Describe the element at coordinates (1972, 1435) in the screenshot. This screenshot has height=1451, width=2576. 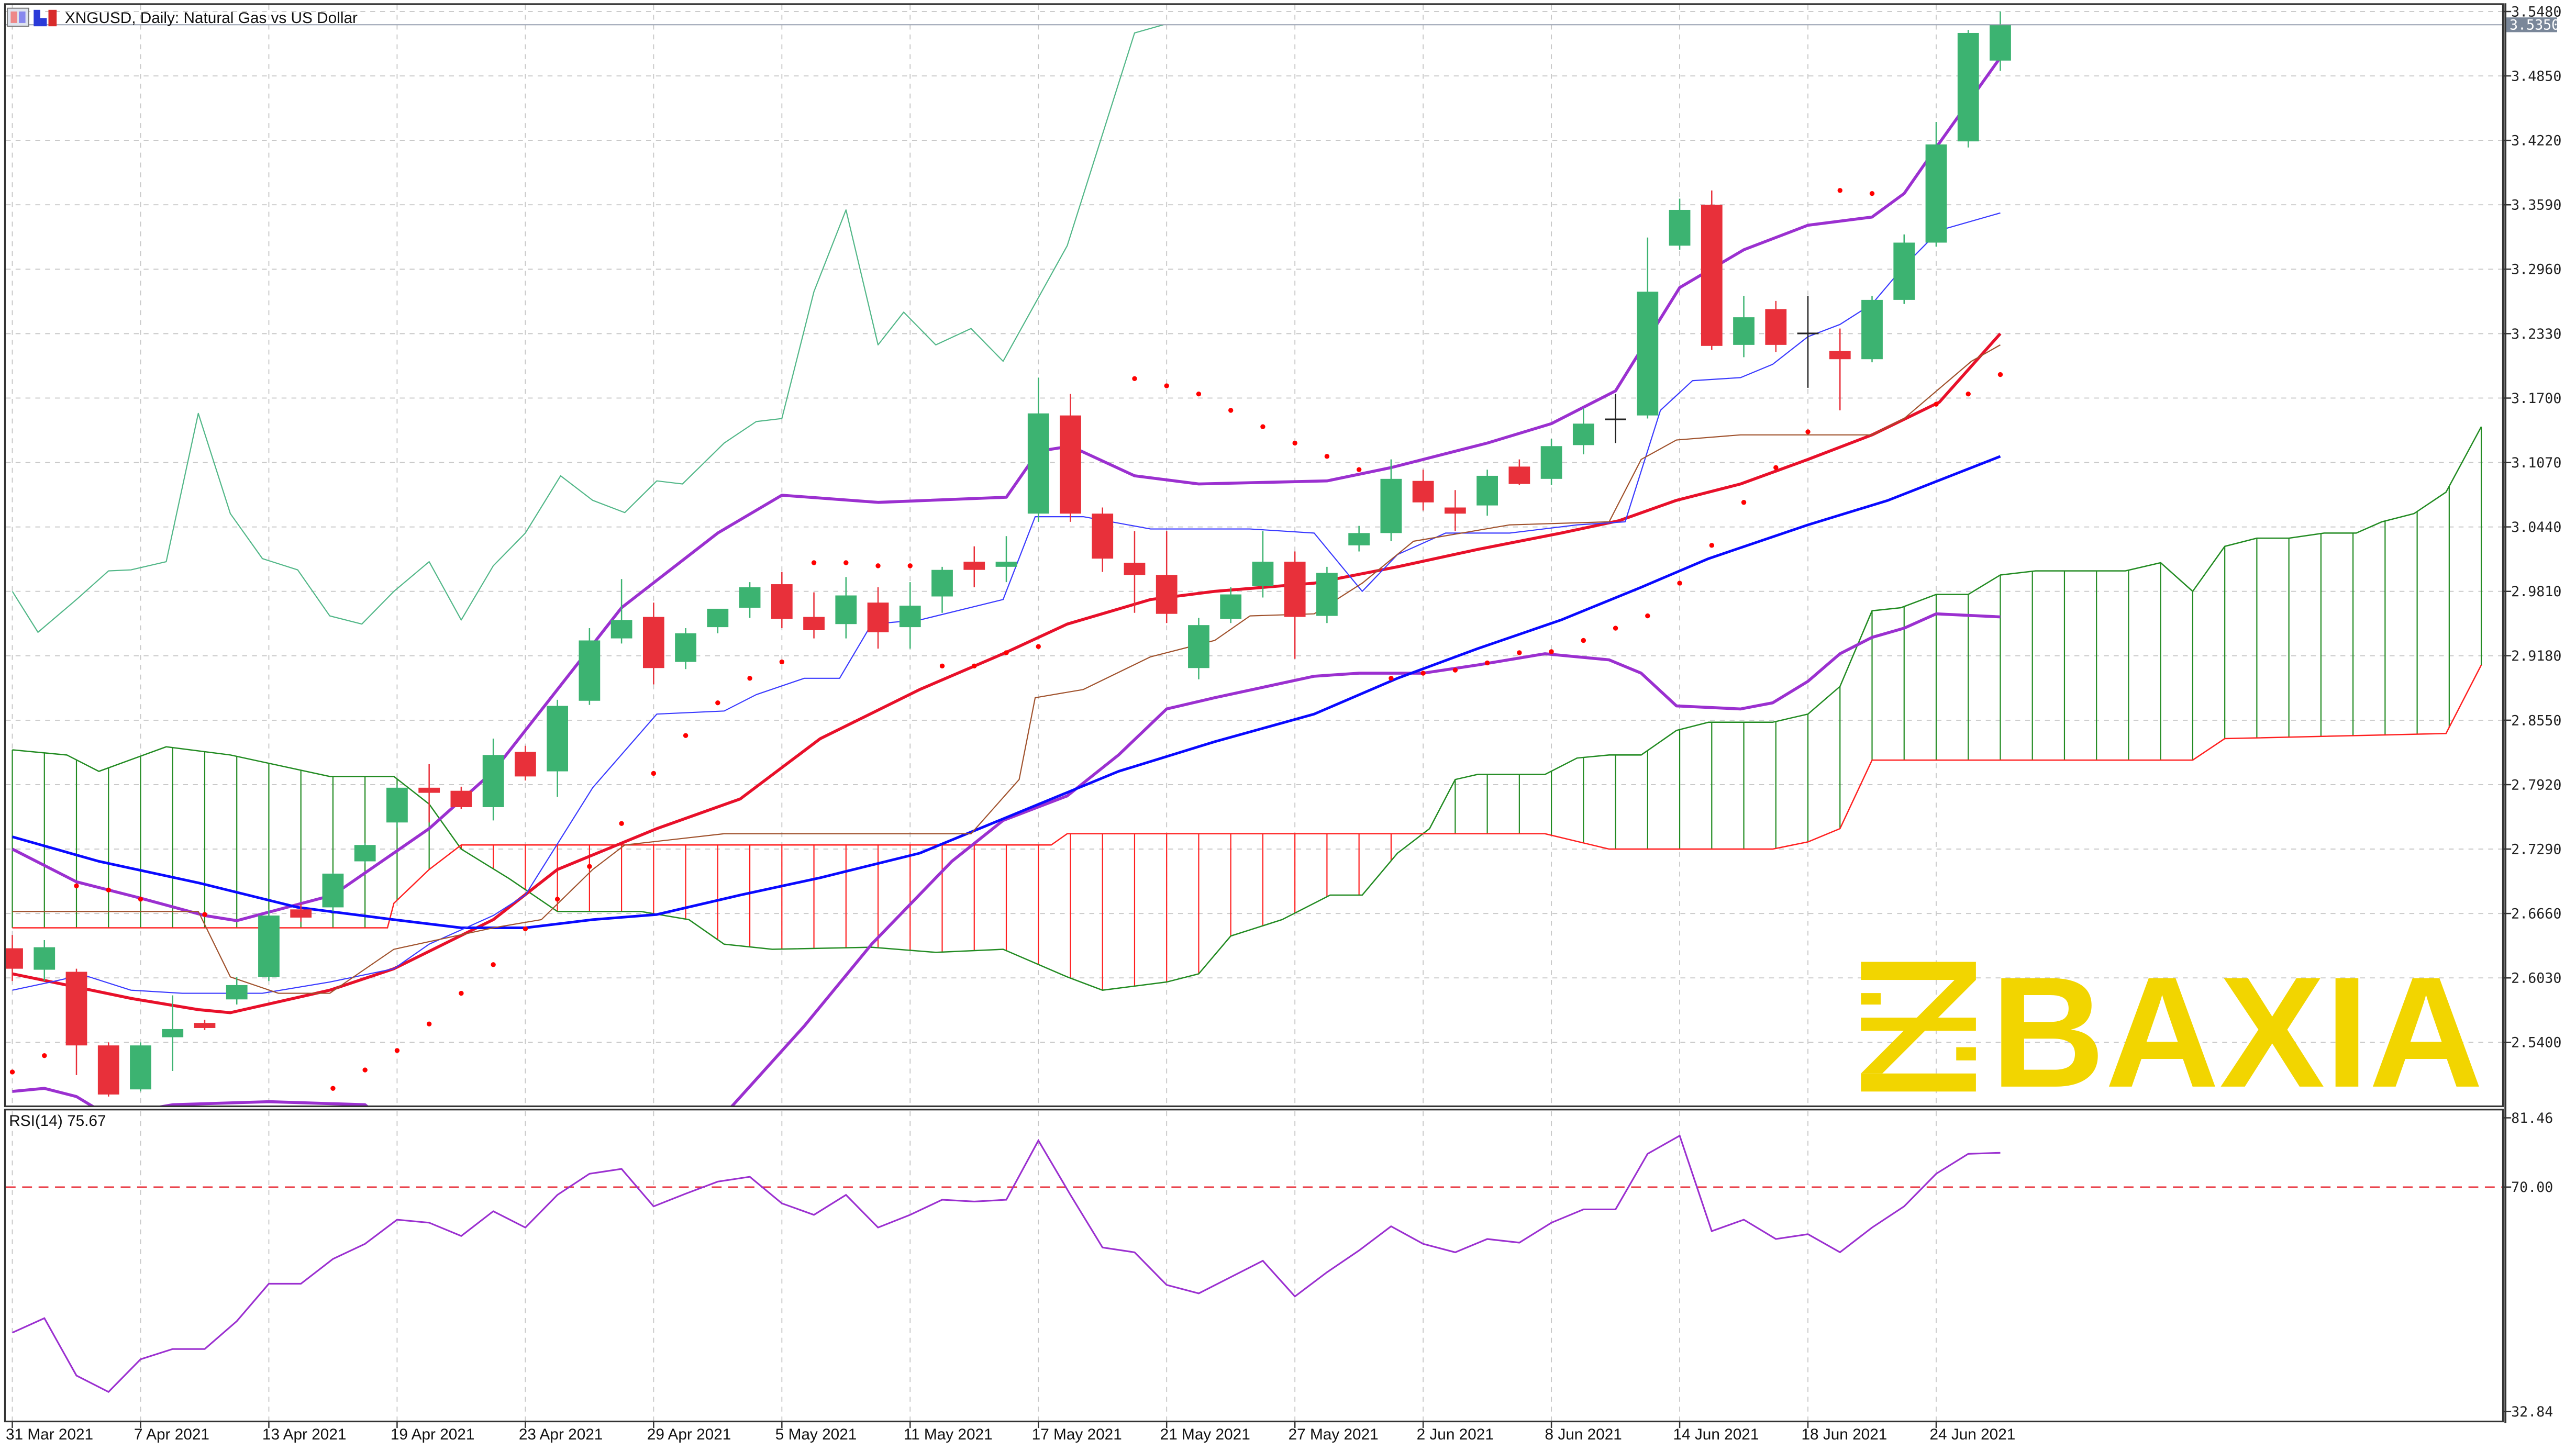
I see `time-tick-label: 24 Jun 2021` at that location.